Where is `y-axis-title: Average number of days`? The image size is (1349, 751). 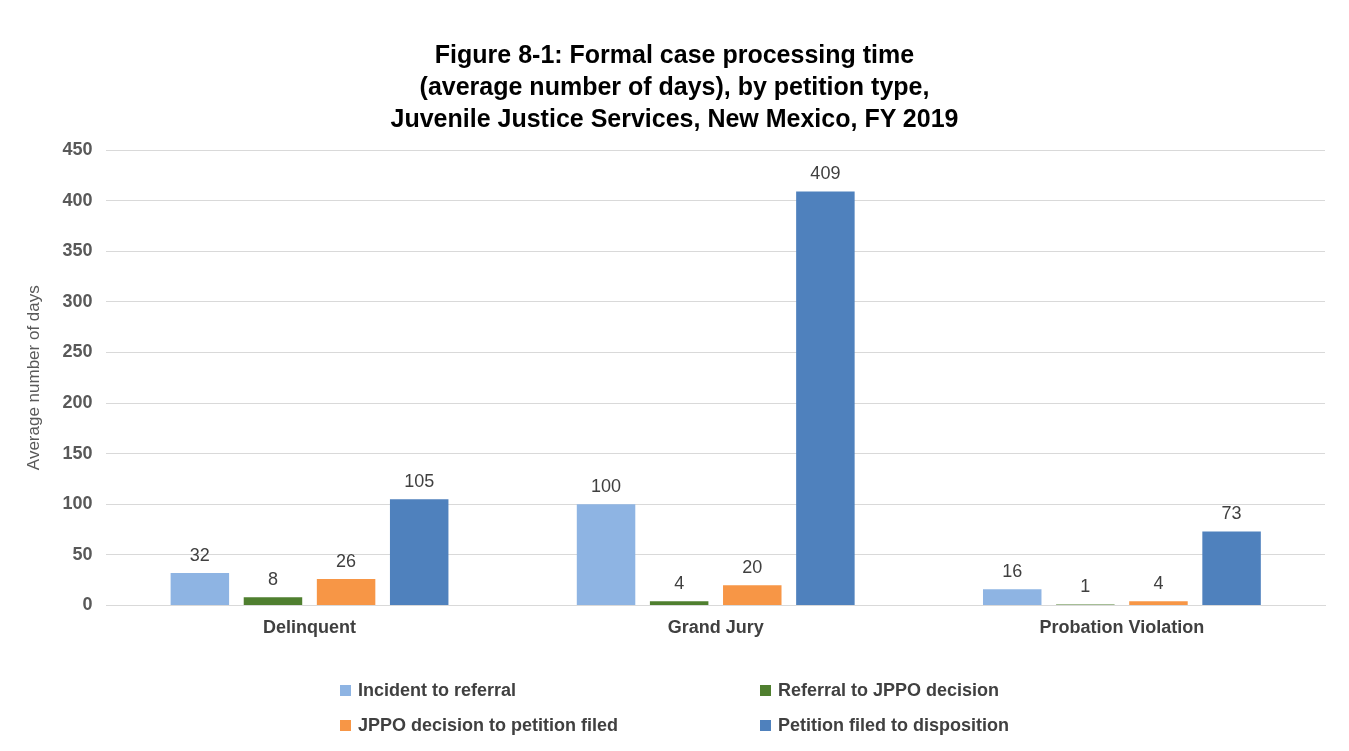
y-axis-title: Average number of days is located at coordinates (33, 378).